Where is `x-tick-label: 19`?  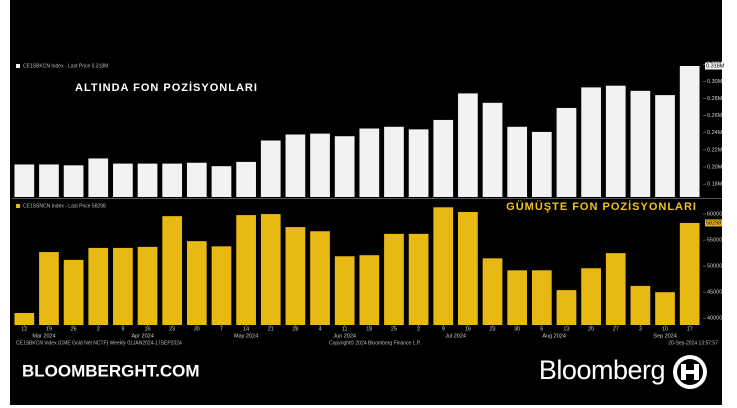
x-tick-label: 19 is located at coordinates (49, 329).